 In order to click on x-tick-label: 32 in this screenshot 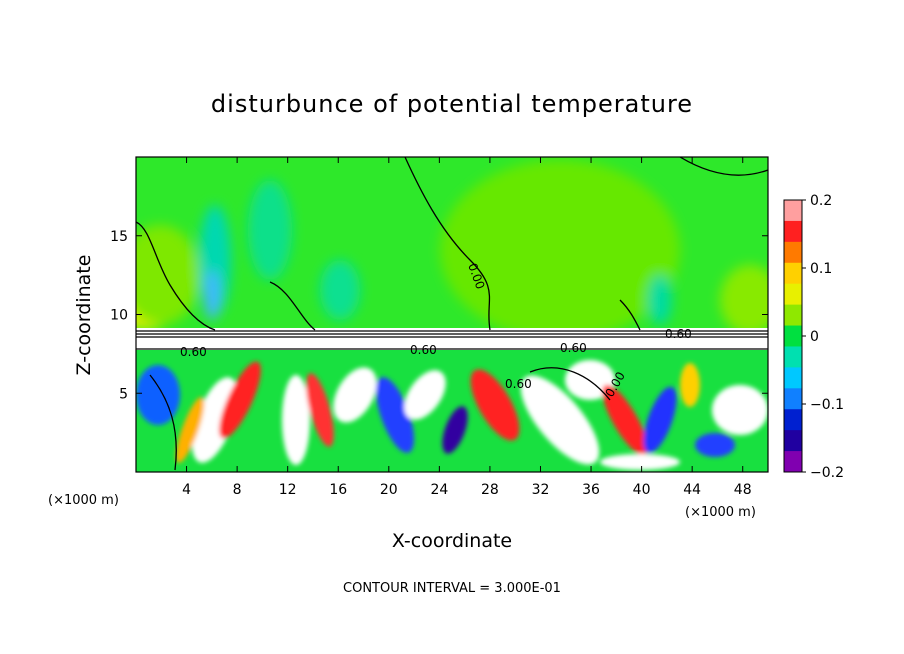, I will do `click(541, 490)`.